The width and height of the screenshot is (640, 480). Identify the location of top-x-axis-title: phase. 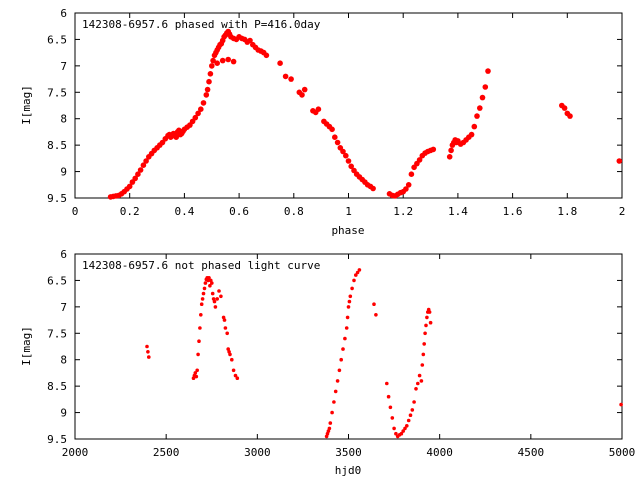
(347, 230).